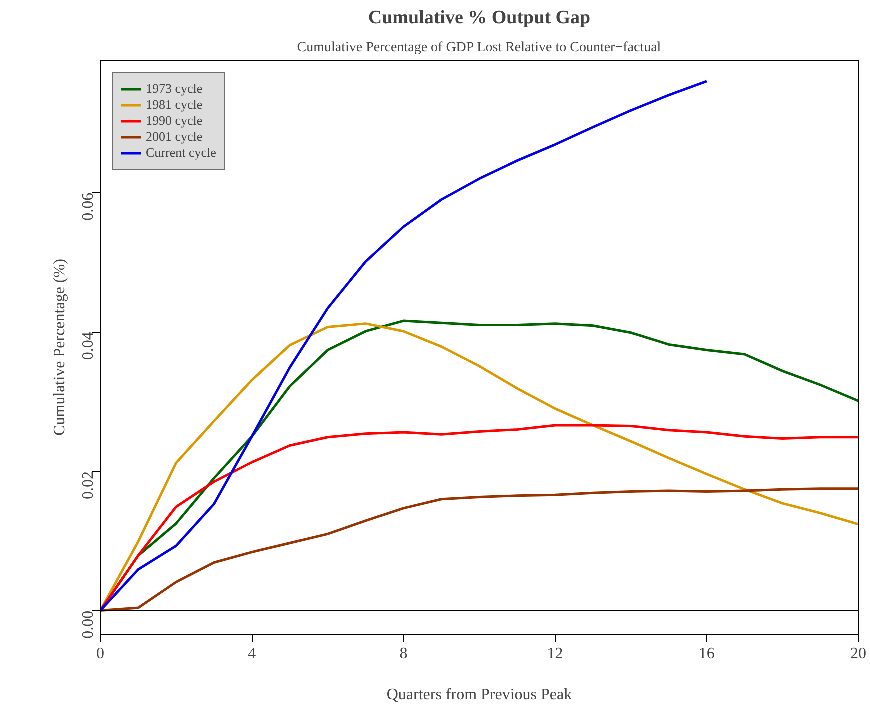 This screenshot has width=870, height=706. Describe the element at coordinates (479, 18) in the screenshot. I see `chart-title: Cumulative % Output Gap` at that location.